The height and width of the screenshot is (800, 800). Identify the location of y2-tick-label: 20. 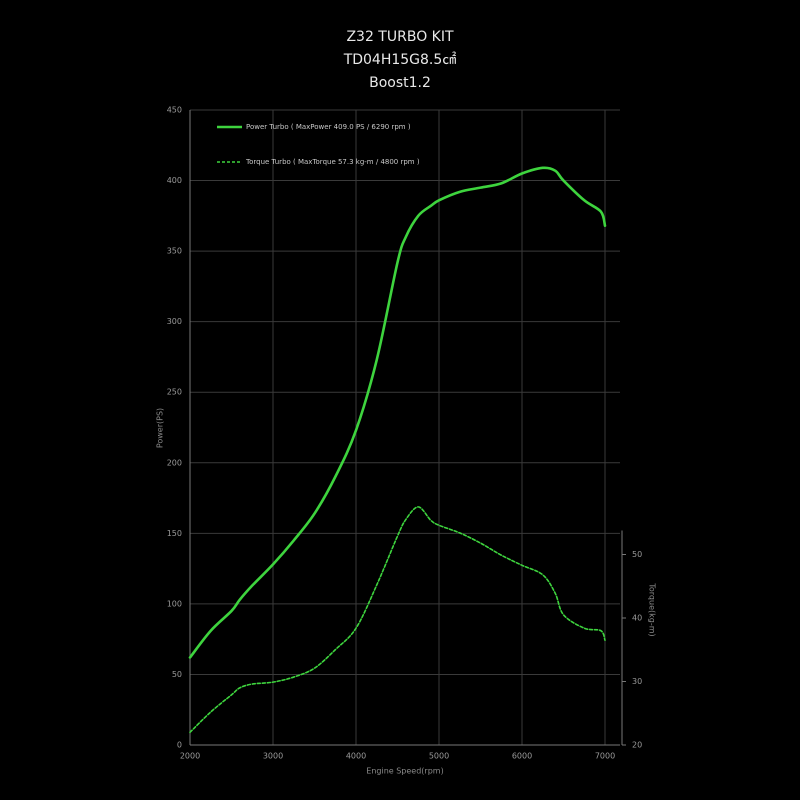
(637, 745).